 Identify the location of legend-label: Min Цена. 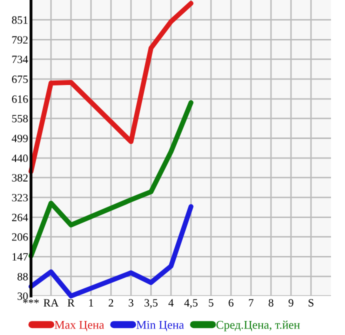
(160, 326).